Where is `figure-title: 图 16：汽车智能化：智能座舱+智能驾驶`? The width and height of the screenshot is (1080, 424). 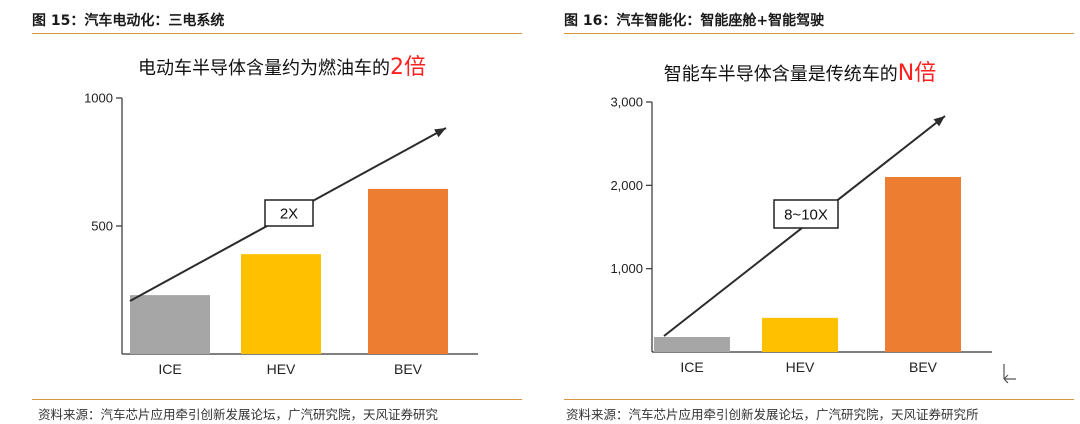 figure-title: 图 16：汽车智能化：智能座舱+智能驾驶 is located at coordinates (694, 21).